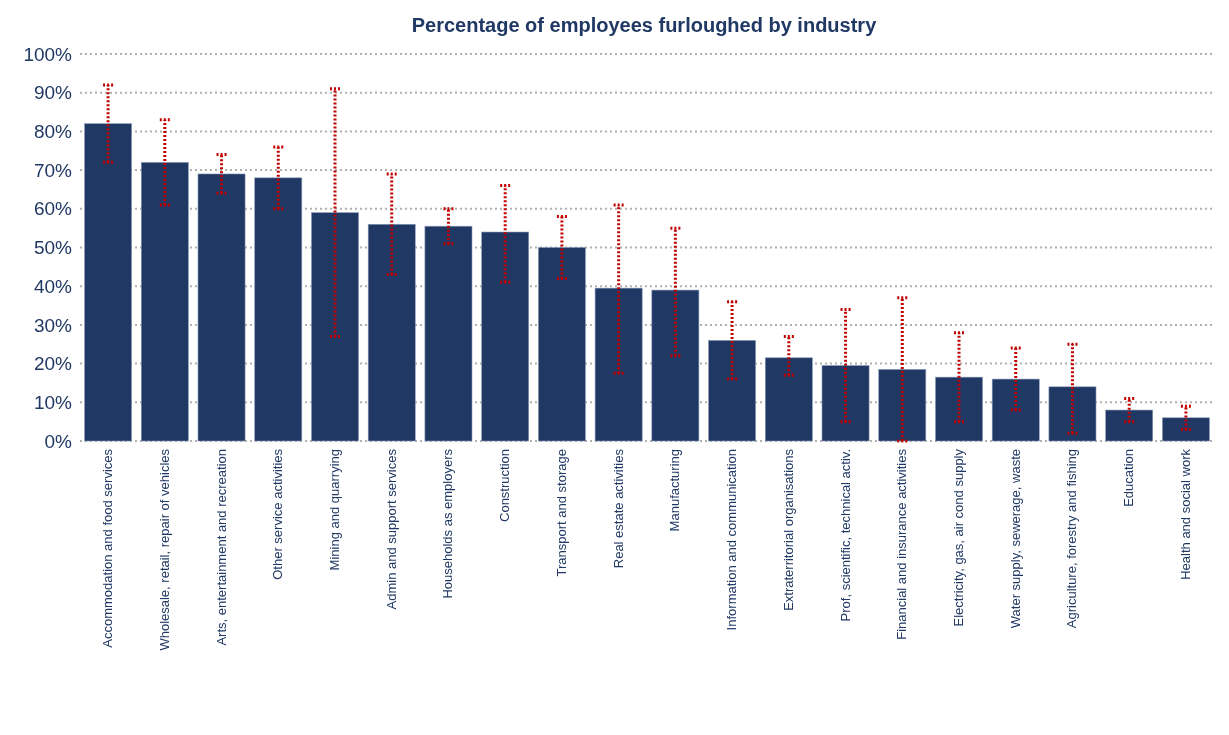 The image size is (1229, 735). What do you see at coordinates (618, 508) in the screenshot?
I see `x-tick-label: Real estate activities` at bounding box center [618, 508].